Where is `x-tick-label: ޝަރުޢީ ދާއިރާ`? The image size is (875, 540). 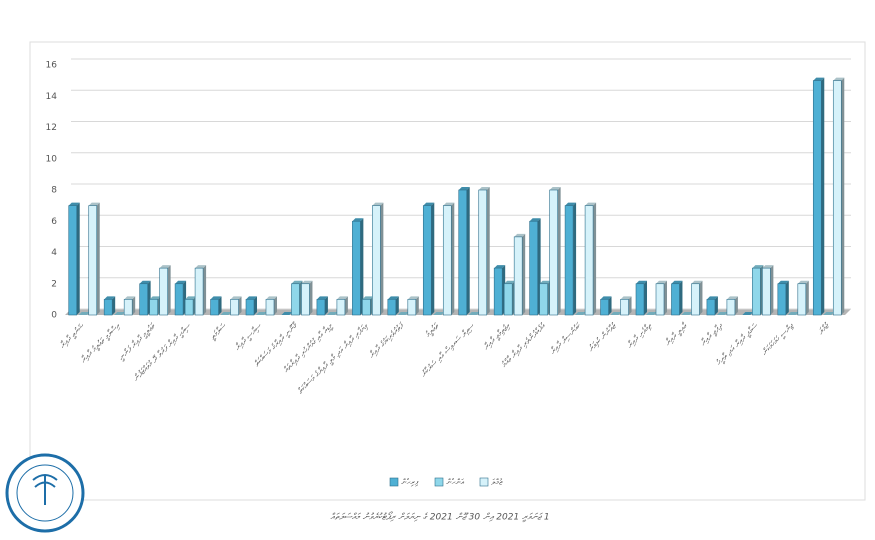 x-tick-label: ޝަރުޢީ ދާއިރާ is located at coordinates (73, 336).